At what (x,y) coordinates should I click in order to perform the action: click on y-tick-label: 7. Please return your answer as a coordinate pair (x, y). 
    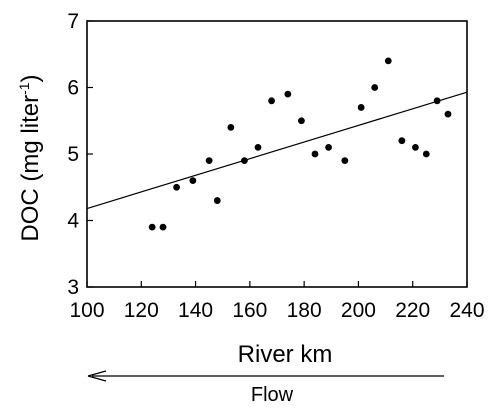
    Looking at the image, I should click on (73, 21).